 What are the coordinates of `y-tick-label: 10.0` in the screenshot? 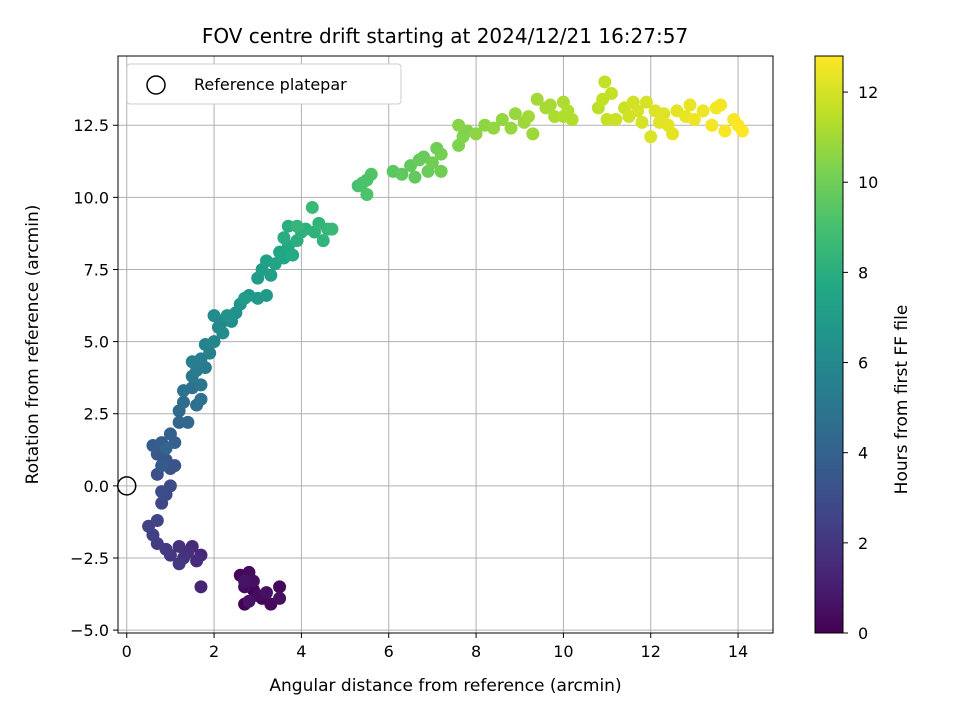 It's located at (91, 197).